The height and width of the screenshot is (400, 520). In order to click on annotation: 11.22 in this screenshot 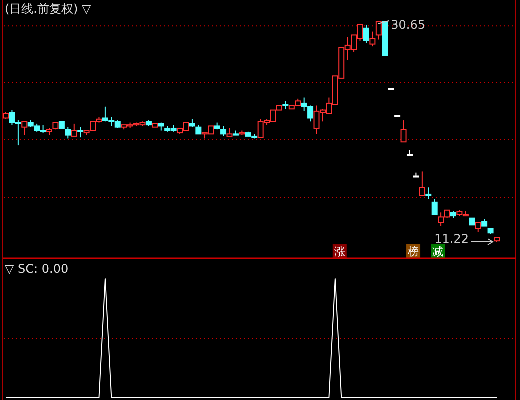, I will do `click(451, 239)`.